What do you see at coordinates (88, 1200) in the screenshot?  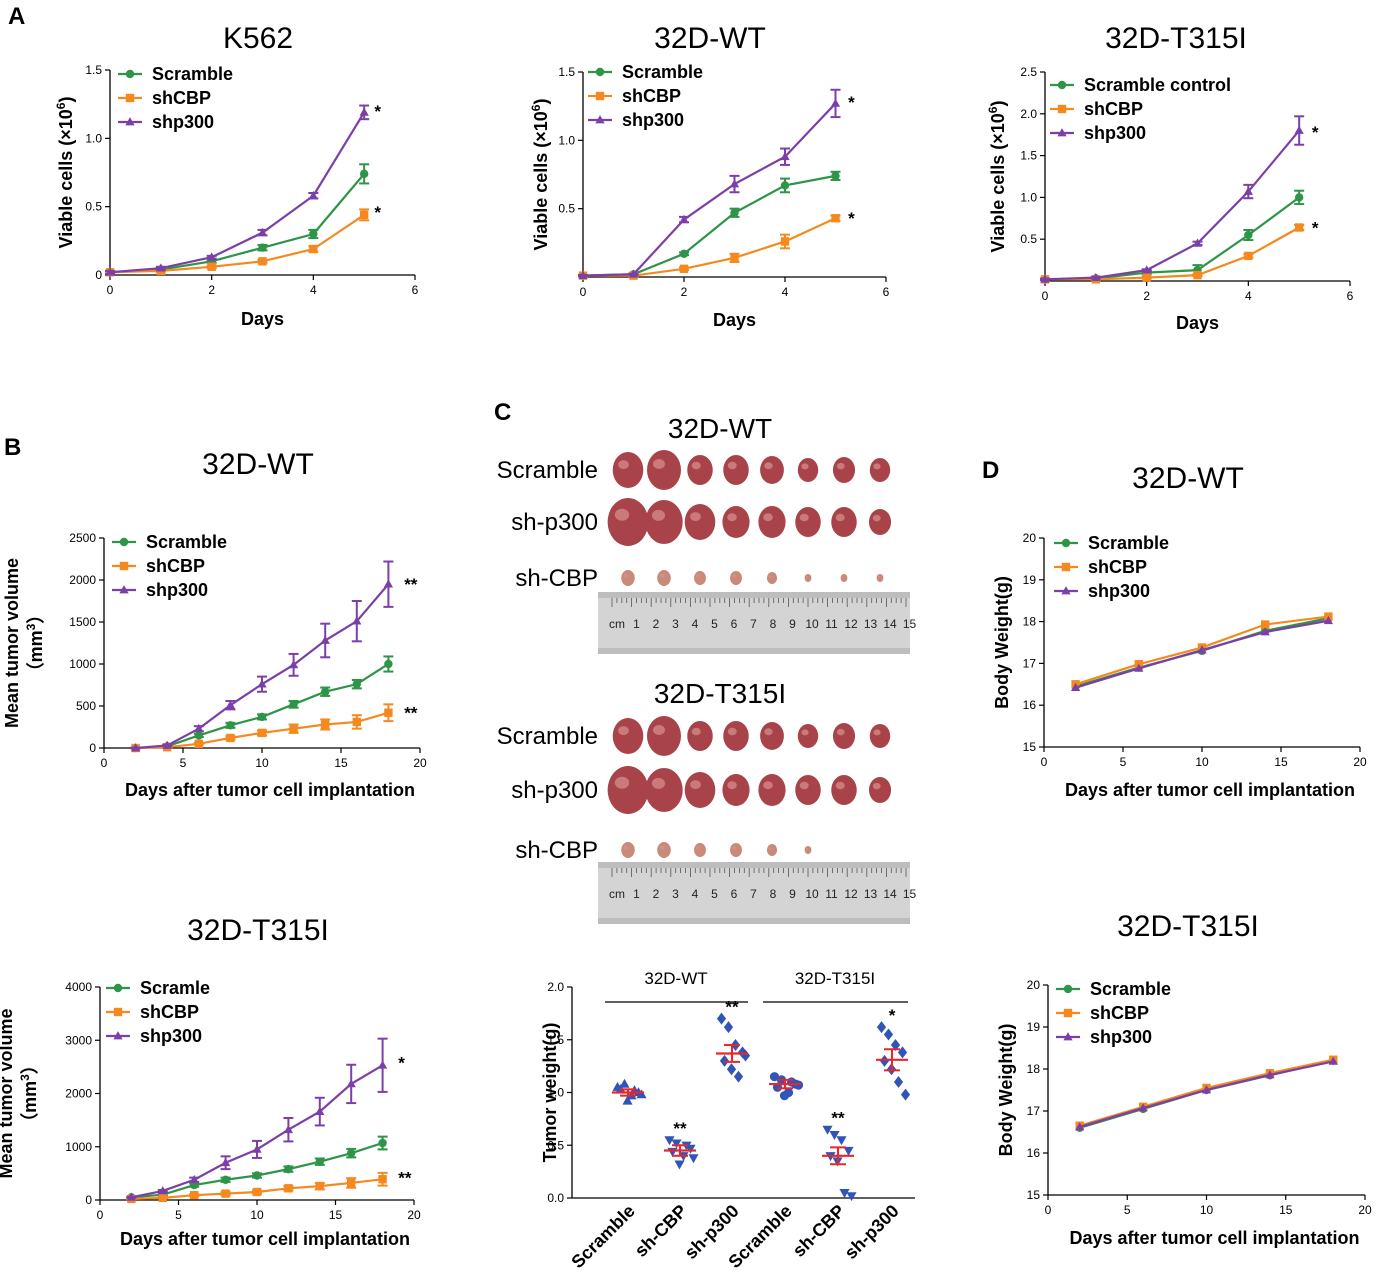 I see `y-tick-label: 0` at bounding box center [88, 1200].